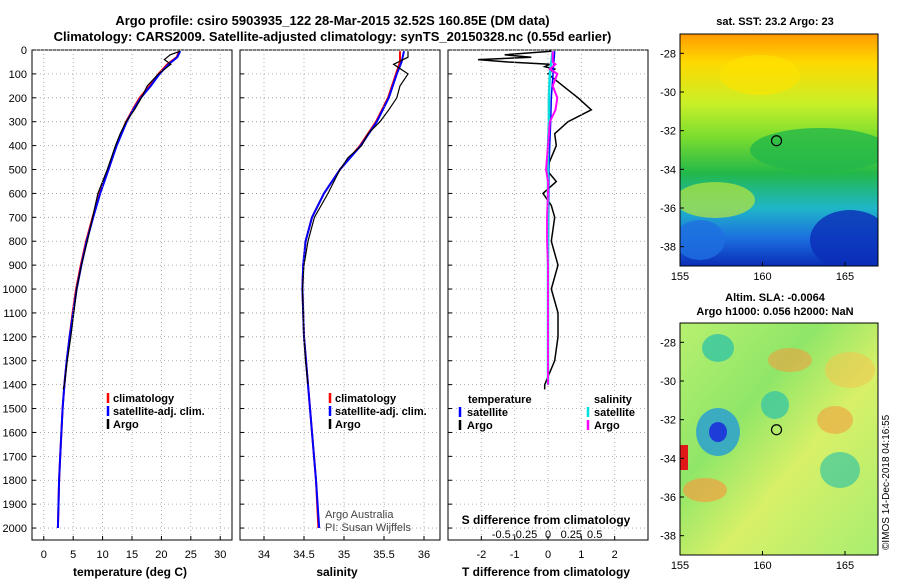 Image resolution: width=900 pixels, height=580 pixels. What do you see at coordinates (18, 266) in the screenshot?
I see `depth-tick-label: 900` at bounding box center [18, 266].